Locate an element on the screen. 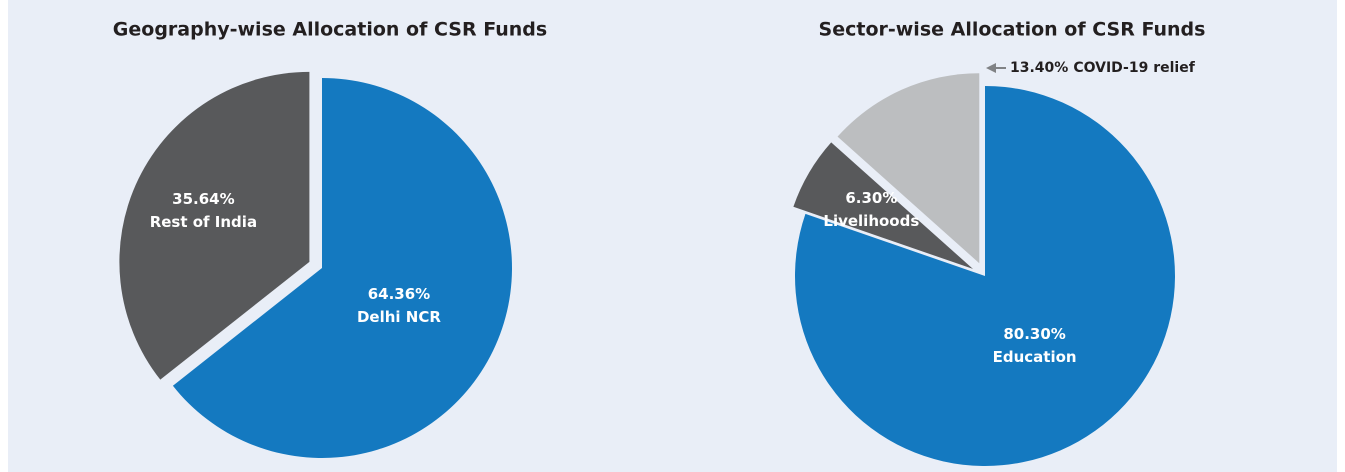 Image resolution: width=1345 pixels, height=472 pixels. slice-label: 13.40% COVID-19 relief is located at coordinates (1103, 68).